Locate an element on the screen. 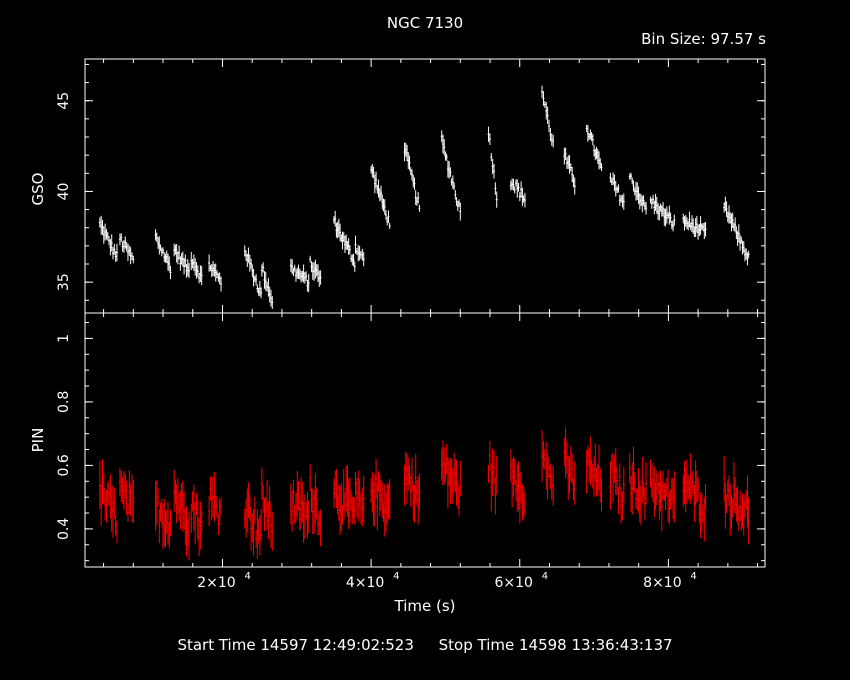 The height and width of the screenshot is (680, 850). x-tick-label: 2×10 is located at coordinates (216, 583).